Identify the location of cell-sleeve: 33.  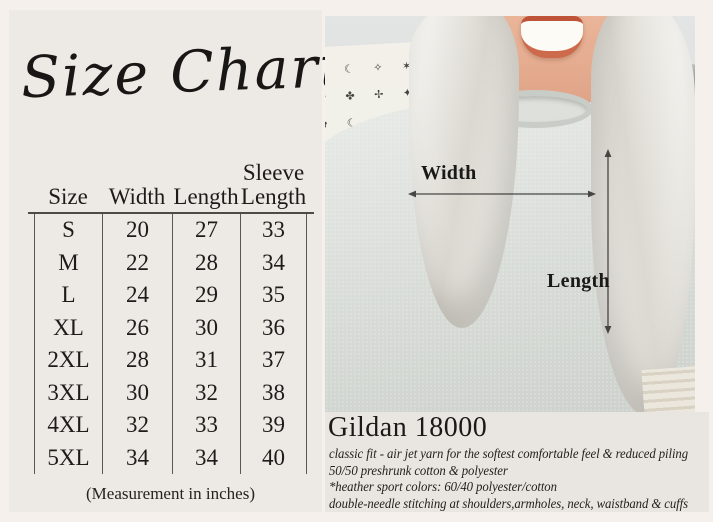
(273, 230).